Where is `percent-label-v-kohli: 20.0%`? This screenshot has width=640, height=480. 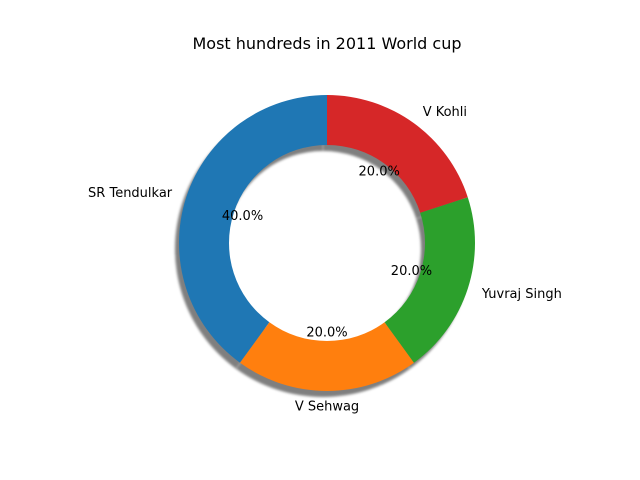
percent-label-v-kohli: 20.0% is located at coordinates (379, 172).